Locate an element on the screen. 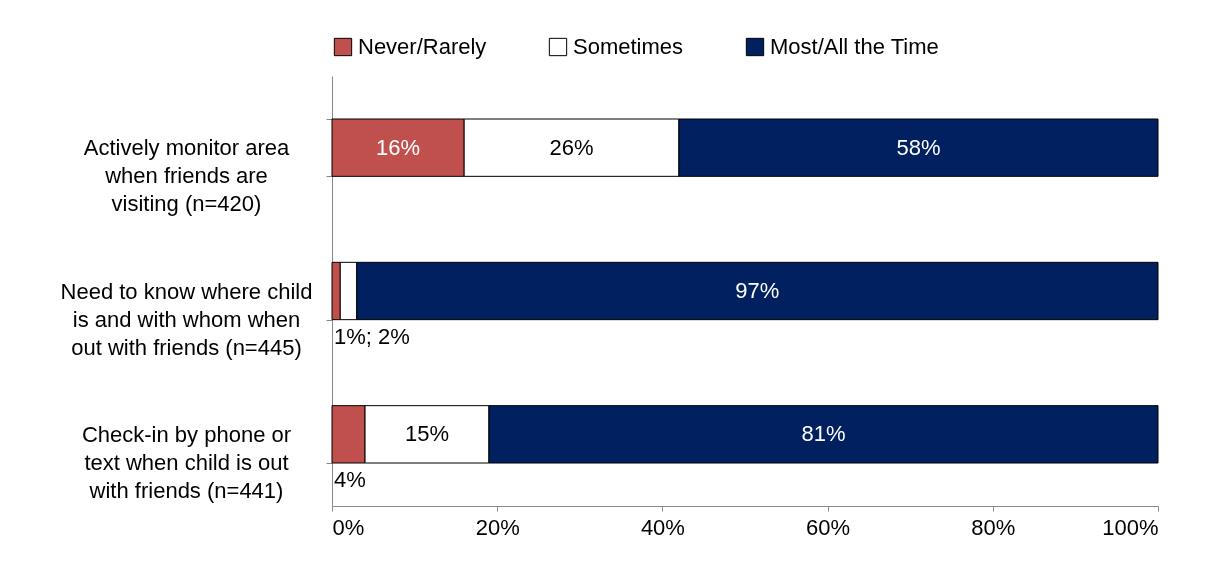 This screenshot has height=584, width=1207. x-tick-label: 100% is located at coordinates (1130, 527).